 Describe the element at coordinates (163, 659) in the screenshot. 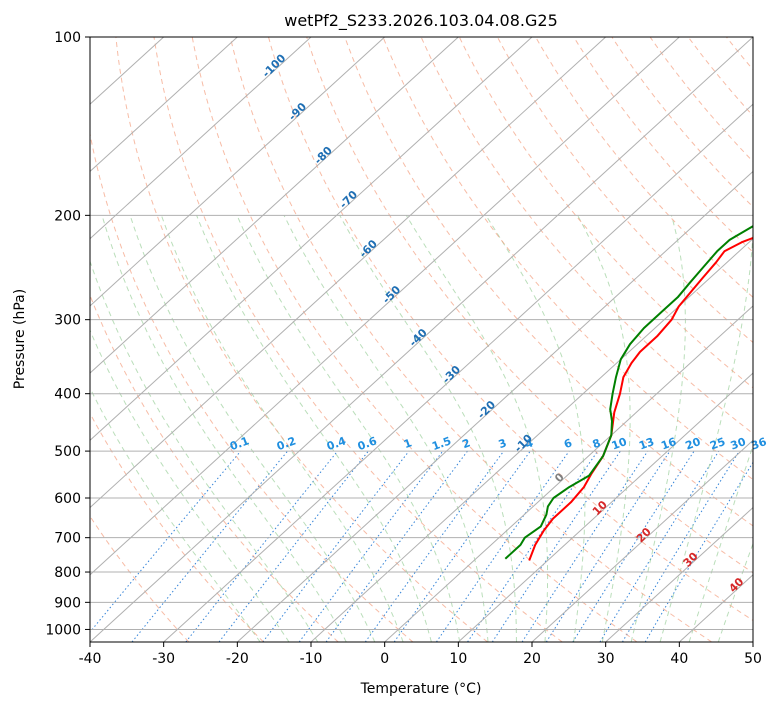

I see `x-tick-label: -30` at that location.